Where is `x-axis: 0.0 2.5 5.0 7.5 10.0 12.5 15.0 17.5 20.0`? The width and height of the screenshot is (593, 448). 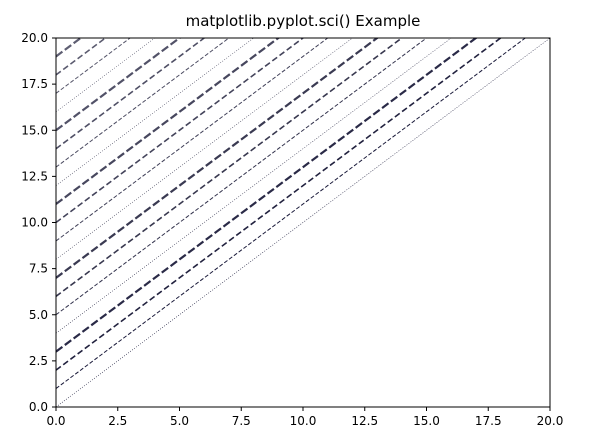
x-axis: 0.0 2.5 5.0 7.5 10.0 12.5 15.0 17.5 20.0 is located at coordinates (304, 417).